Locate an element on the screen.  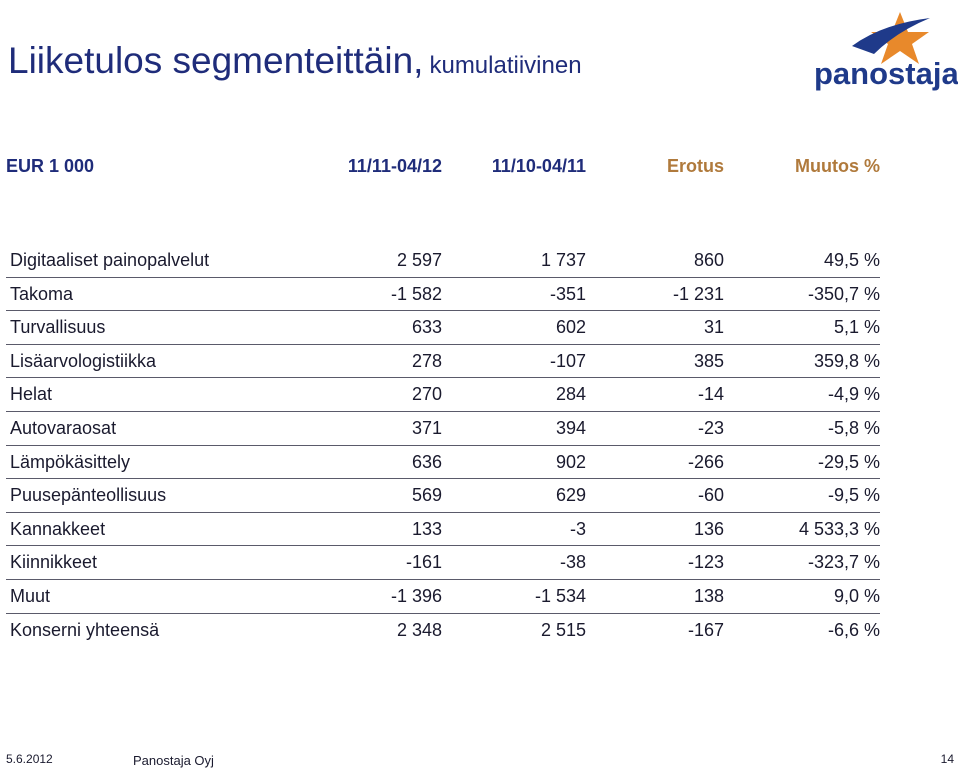
cell-current: 633 is located at coordinates (426, 327).